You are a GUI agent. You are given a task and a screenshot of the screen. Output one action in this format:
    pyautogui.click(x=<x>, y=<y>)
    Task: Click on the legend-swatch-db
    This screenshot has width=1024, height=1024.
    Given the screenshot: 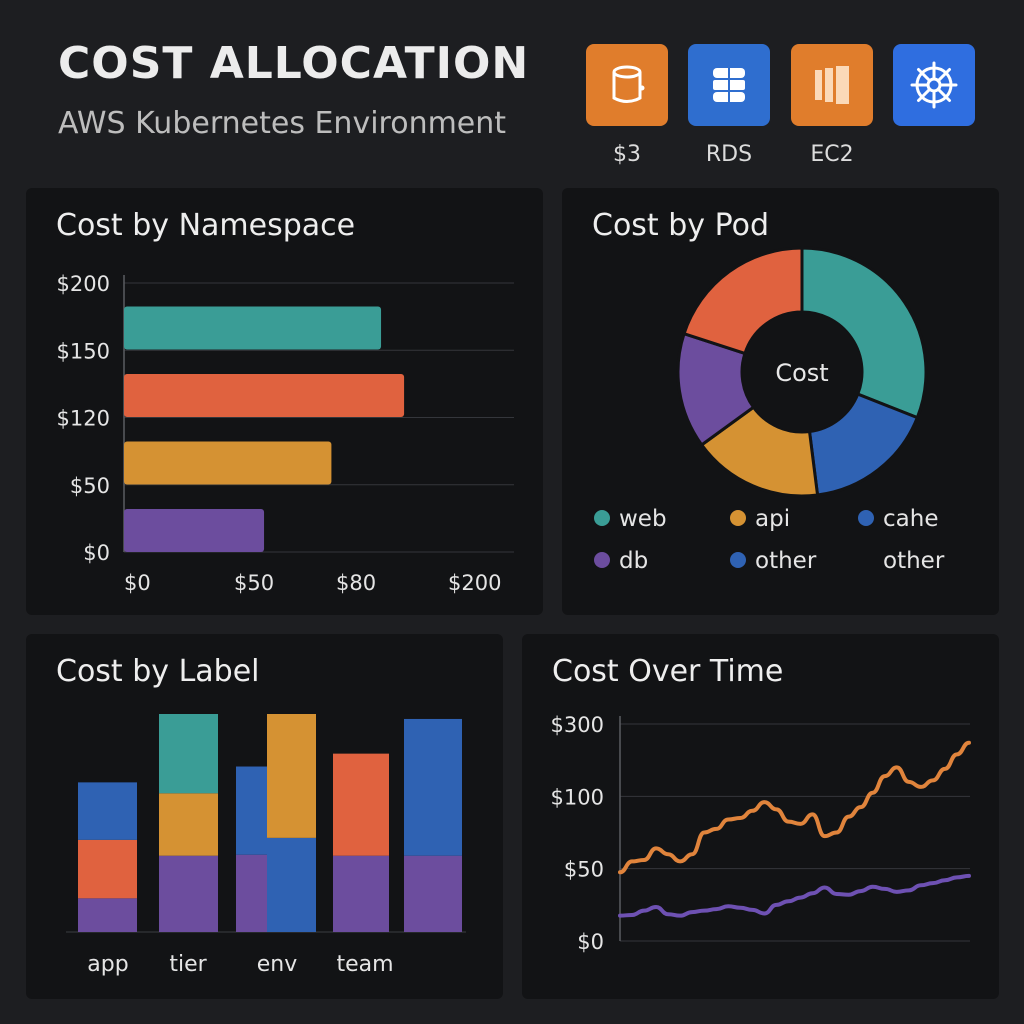 What is the action you would take?
    pyautogui.click(x=602, y=560)
    